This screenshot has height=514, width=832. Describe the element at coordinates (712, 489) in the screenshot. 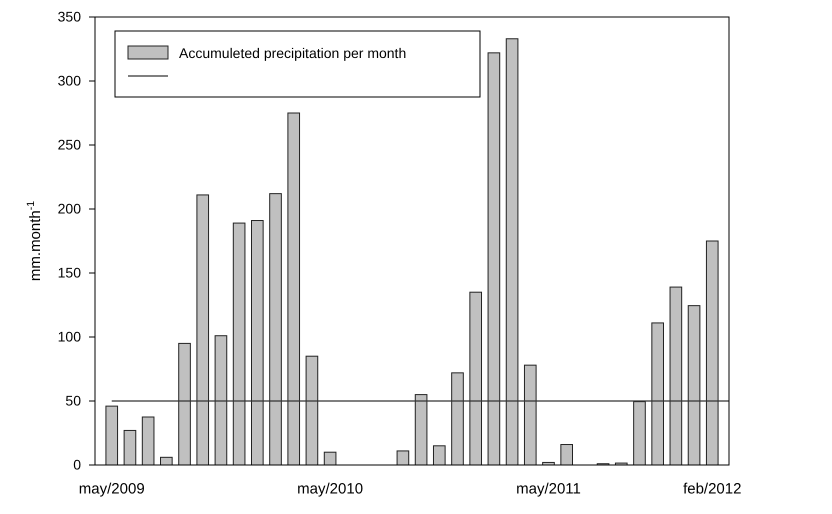

I see `x-tick-label: feb/2012` at that location.